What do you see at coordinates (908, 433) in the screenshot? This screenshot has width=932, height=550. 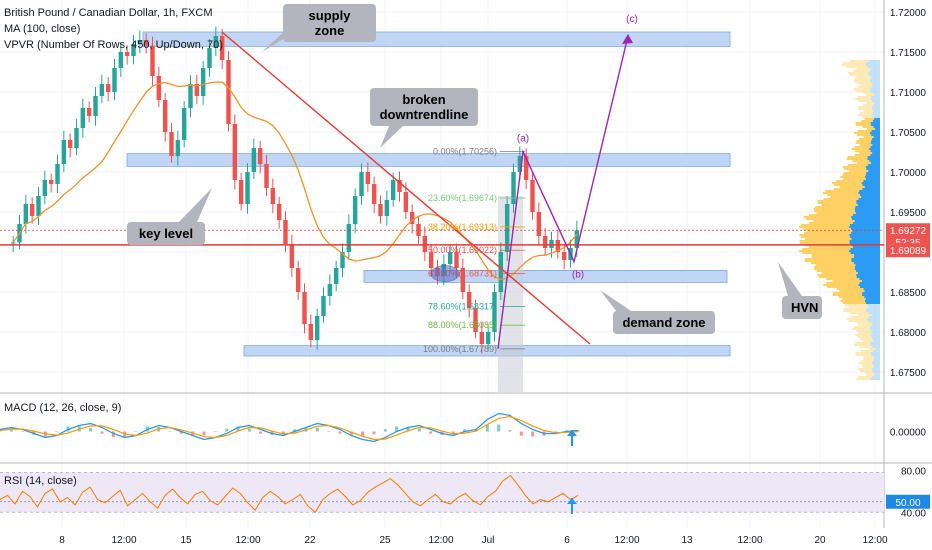 I see `macd-axis-label: 0.00000` at bounding box center [908, 433].